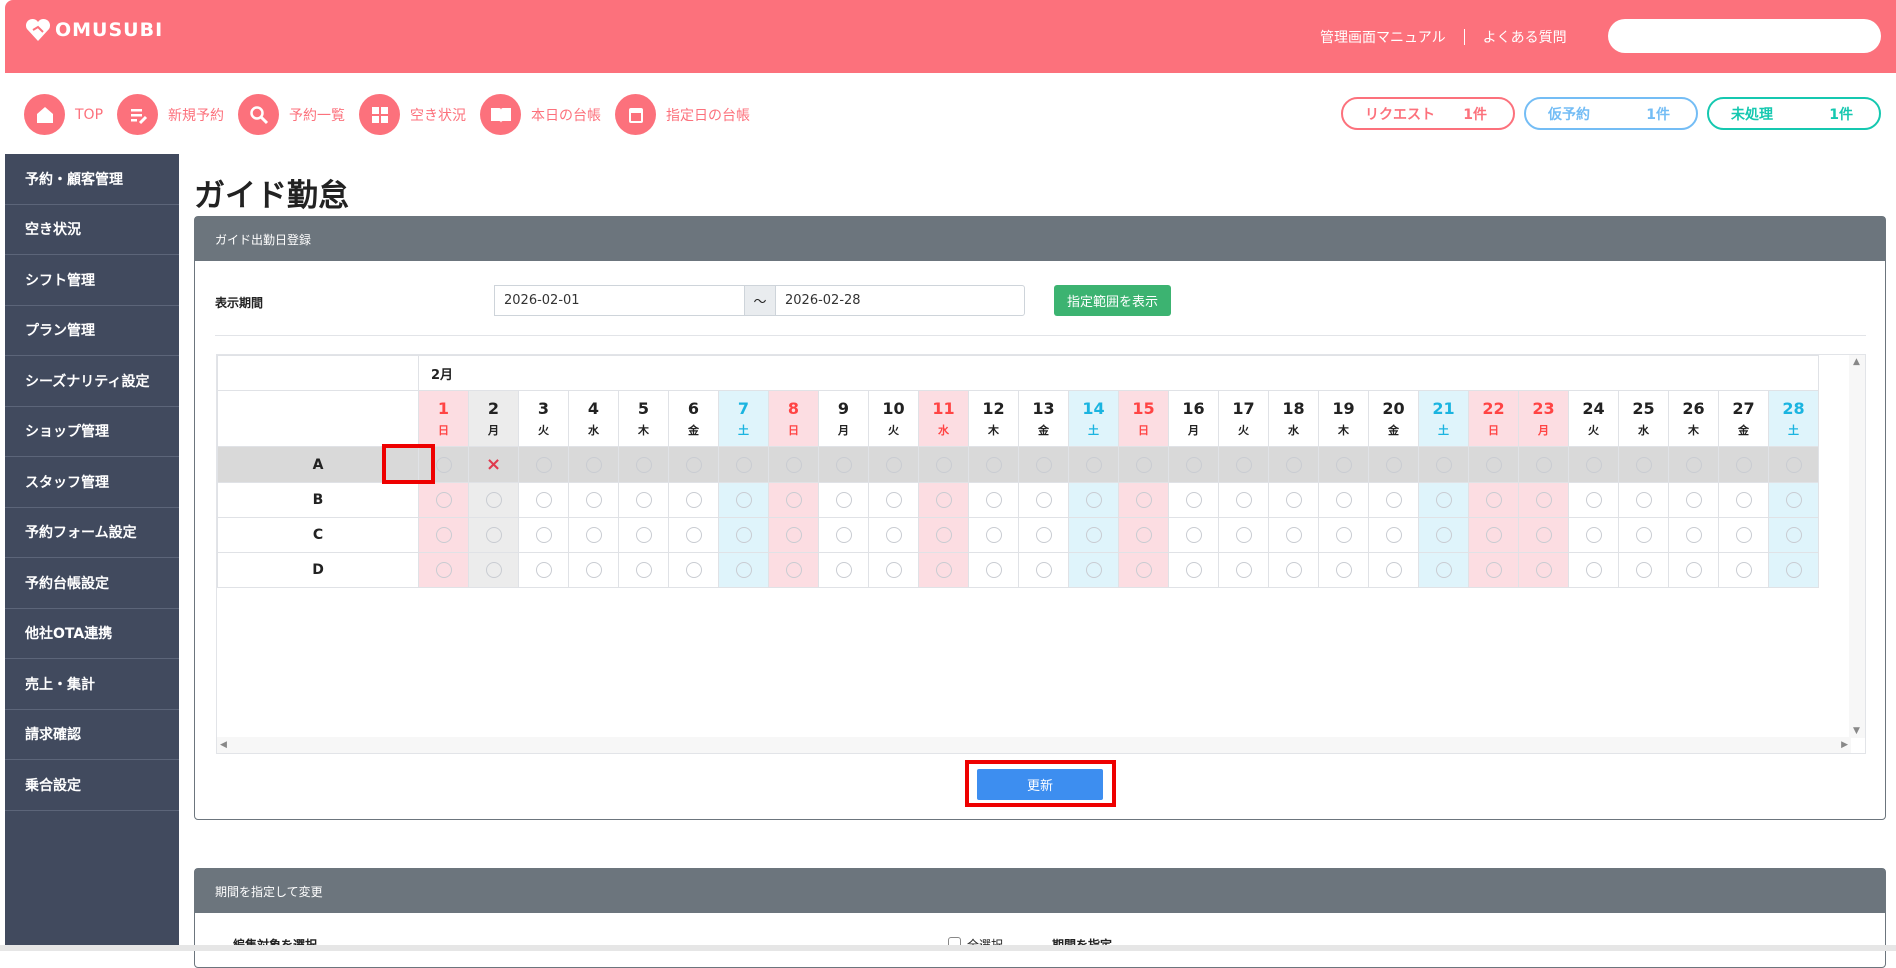  Describe the element at coordinates (92, 634) in the screenshot. I see `sidebar-item: 他社OTA連携` at that location.